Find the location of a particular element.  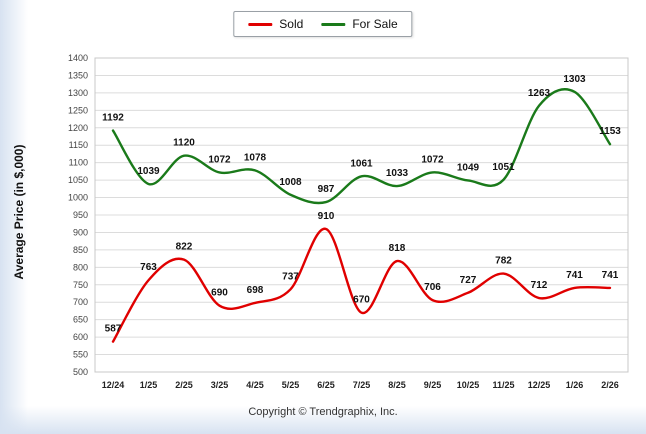

legend-item-for-sale: For Sale is located at coordinates (359, 24).